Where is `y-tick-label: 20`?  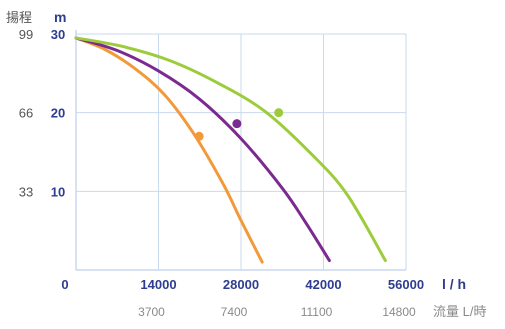
y-tick-label: 20 is located at coordinates (58, 113).